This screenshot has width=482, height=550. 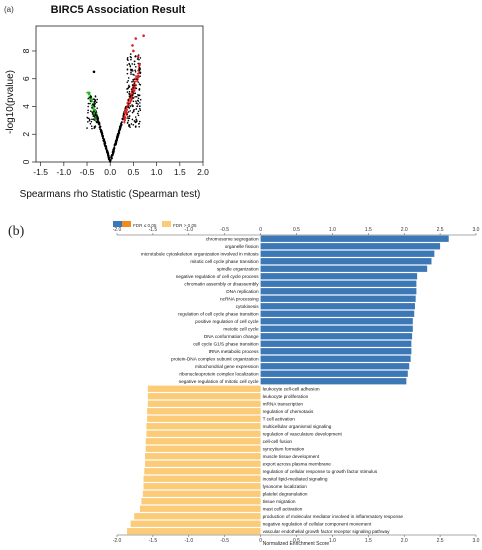 What do you see at coordinates (117, 224) in the screenshot?
I see `legend-swatch-blue` at bounding box center [117, 224].